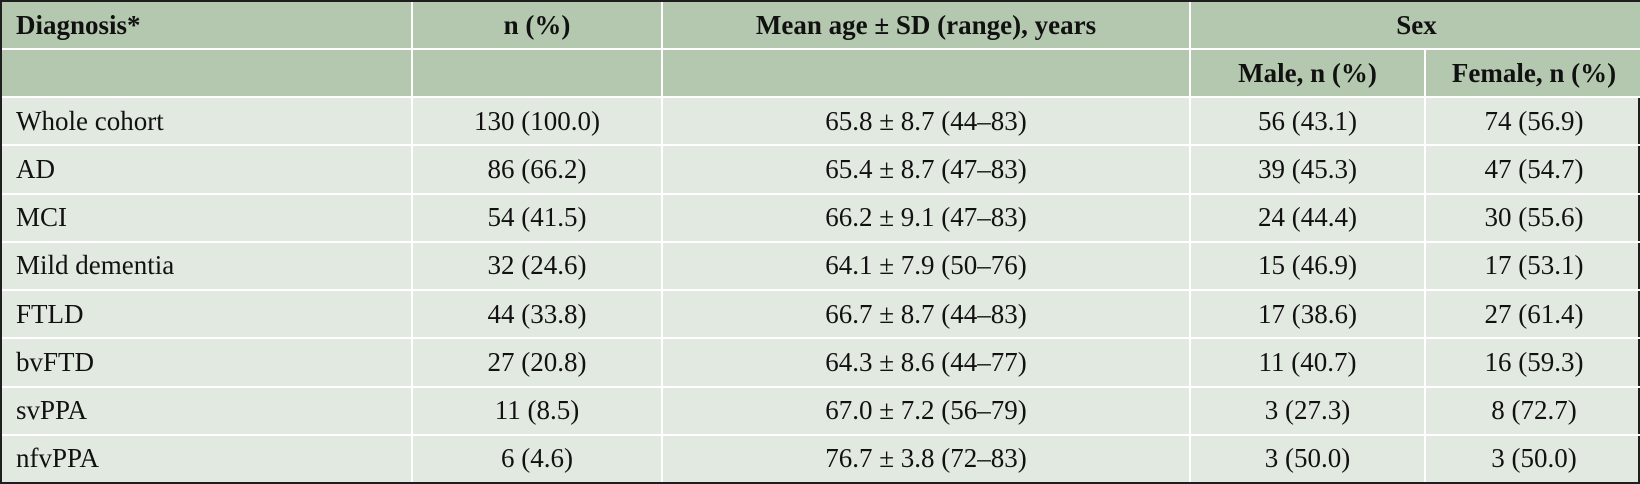 The height and width of the screenshot is (484, 1640). What do you see at coordinates (207, 122) in the screenshot?
I see `cell-diagnosis: Whole cohort` at bounding box center [207, 122].